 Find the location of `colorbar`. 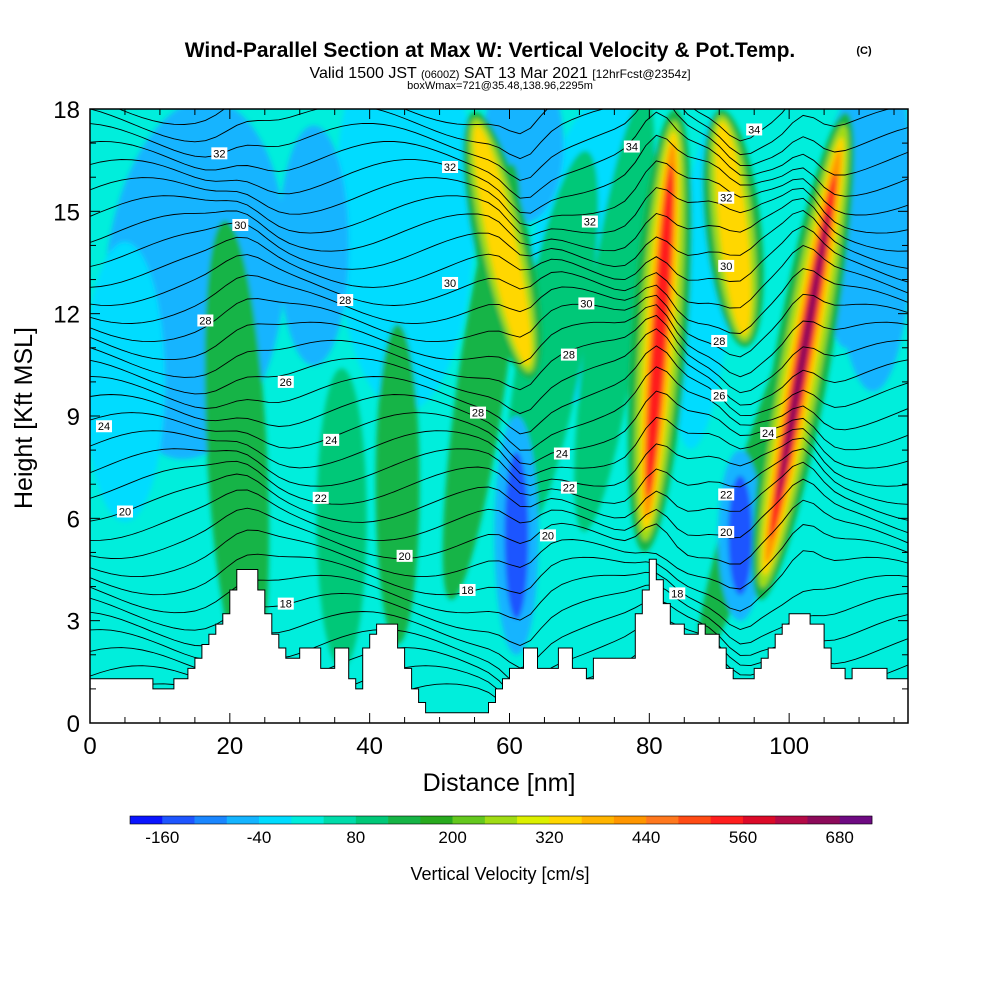

colorbar is located at coordinates (501, 820).